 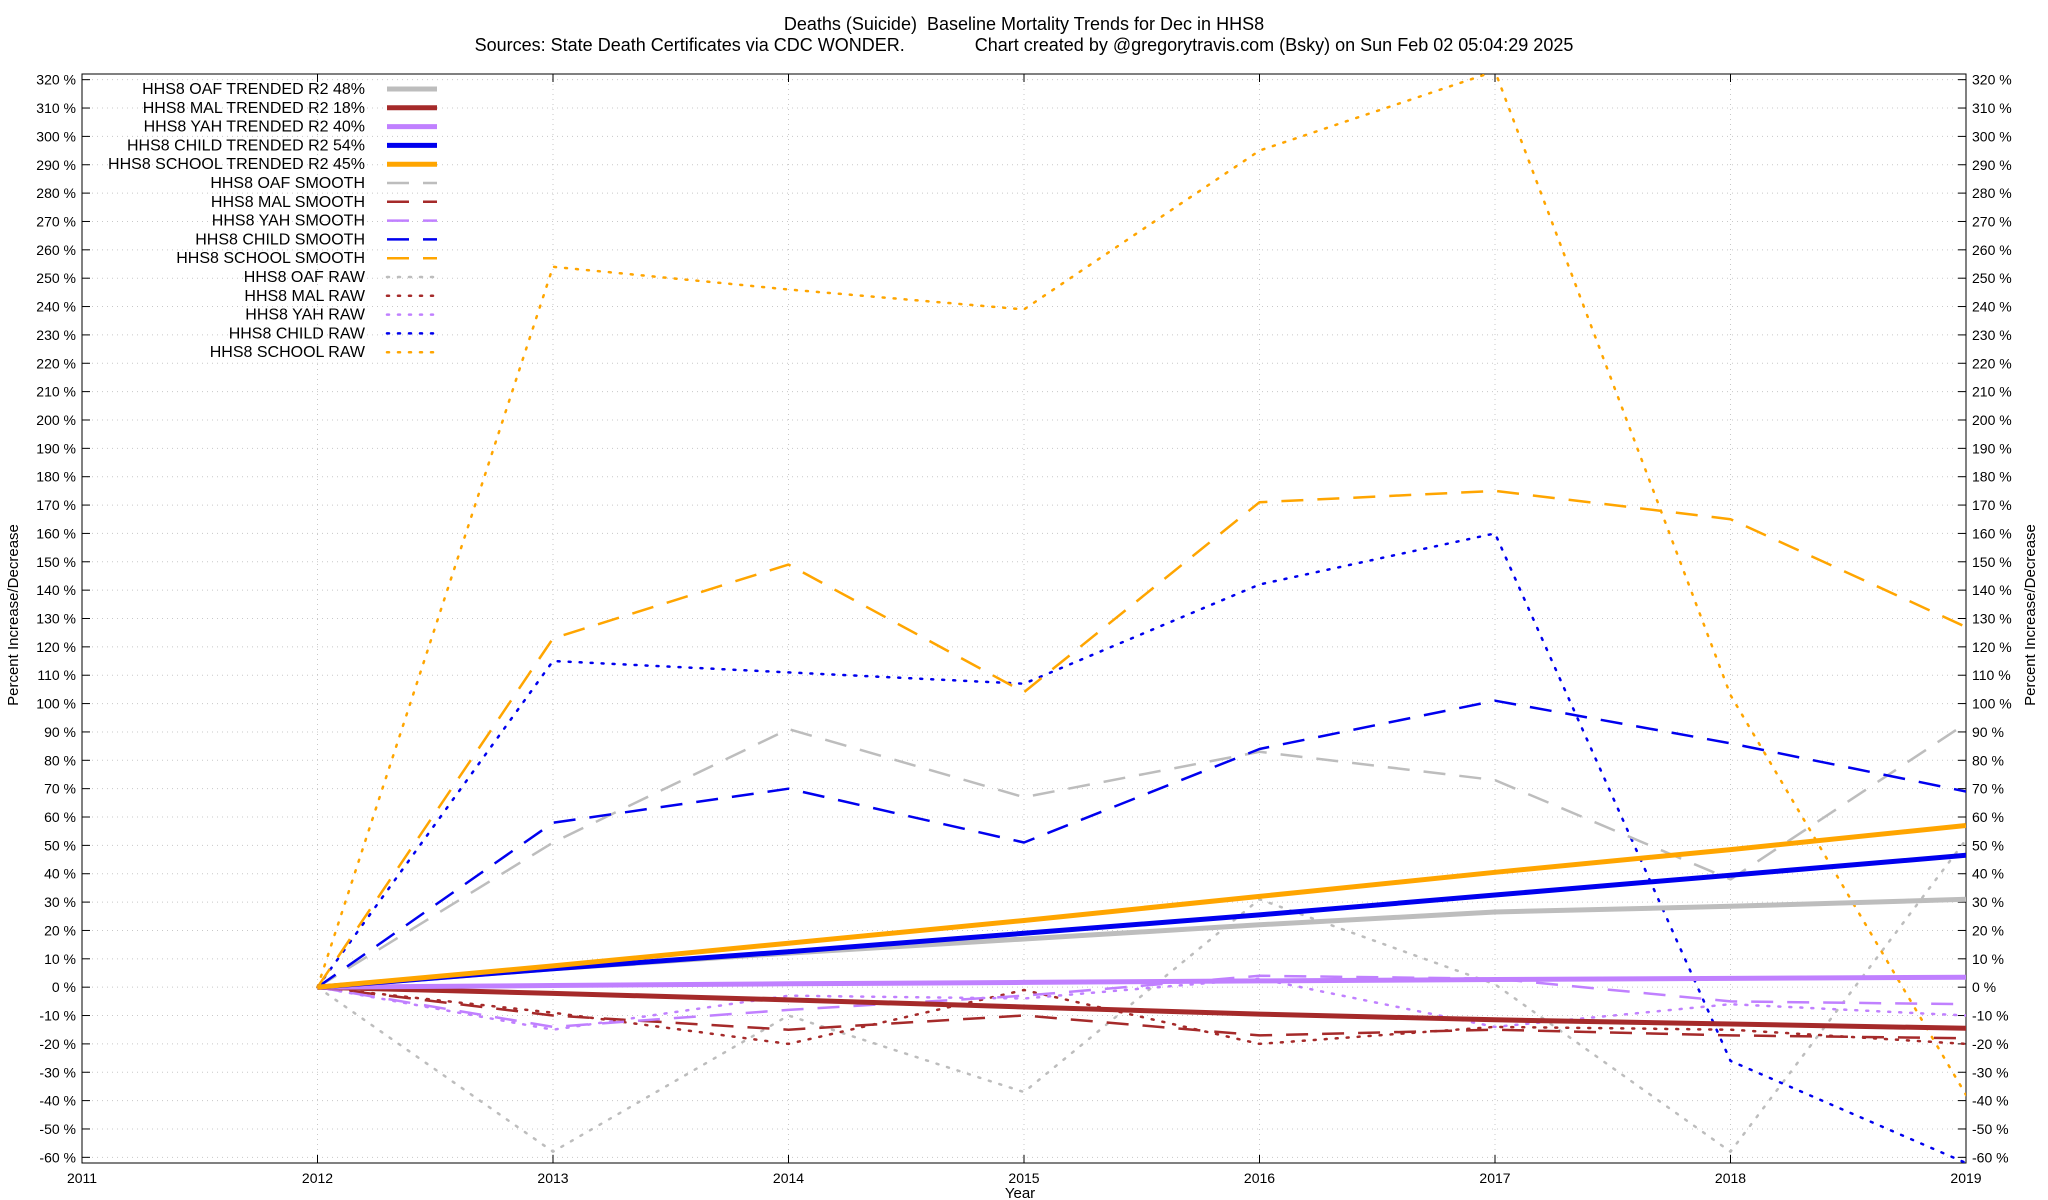 What do you see at coordinates (1992, 704) in the screenshot?
I see `y2-tick-label: 100 %` at bounding box center [1992, 704].